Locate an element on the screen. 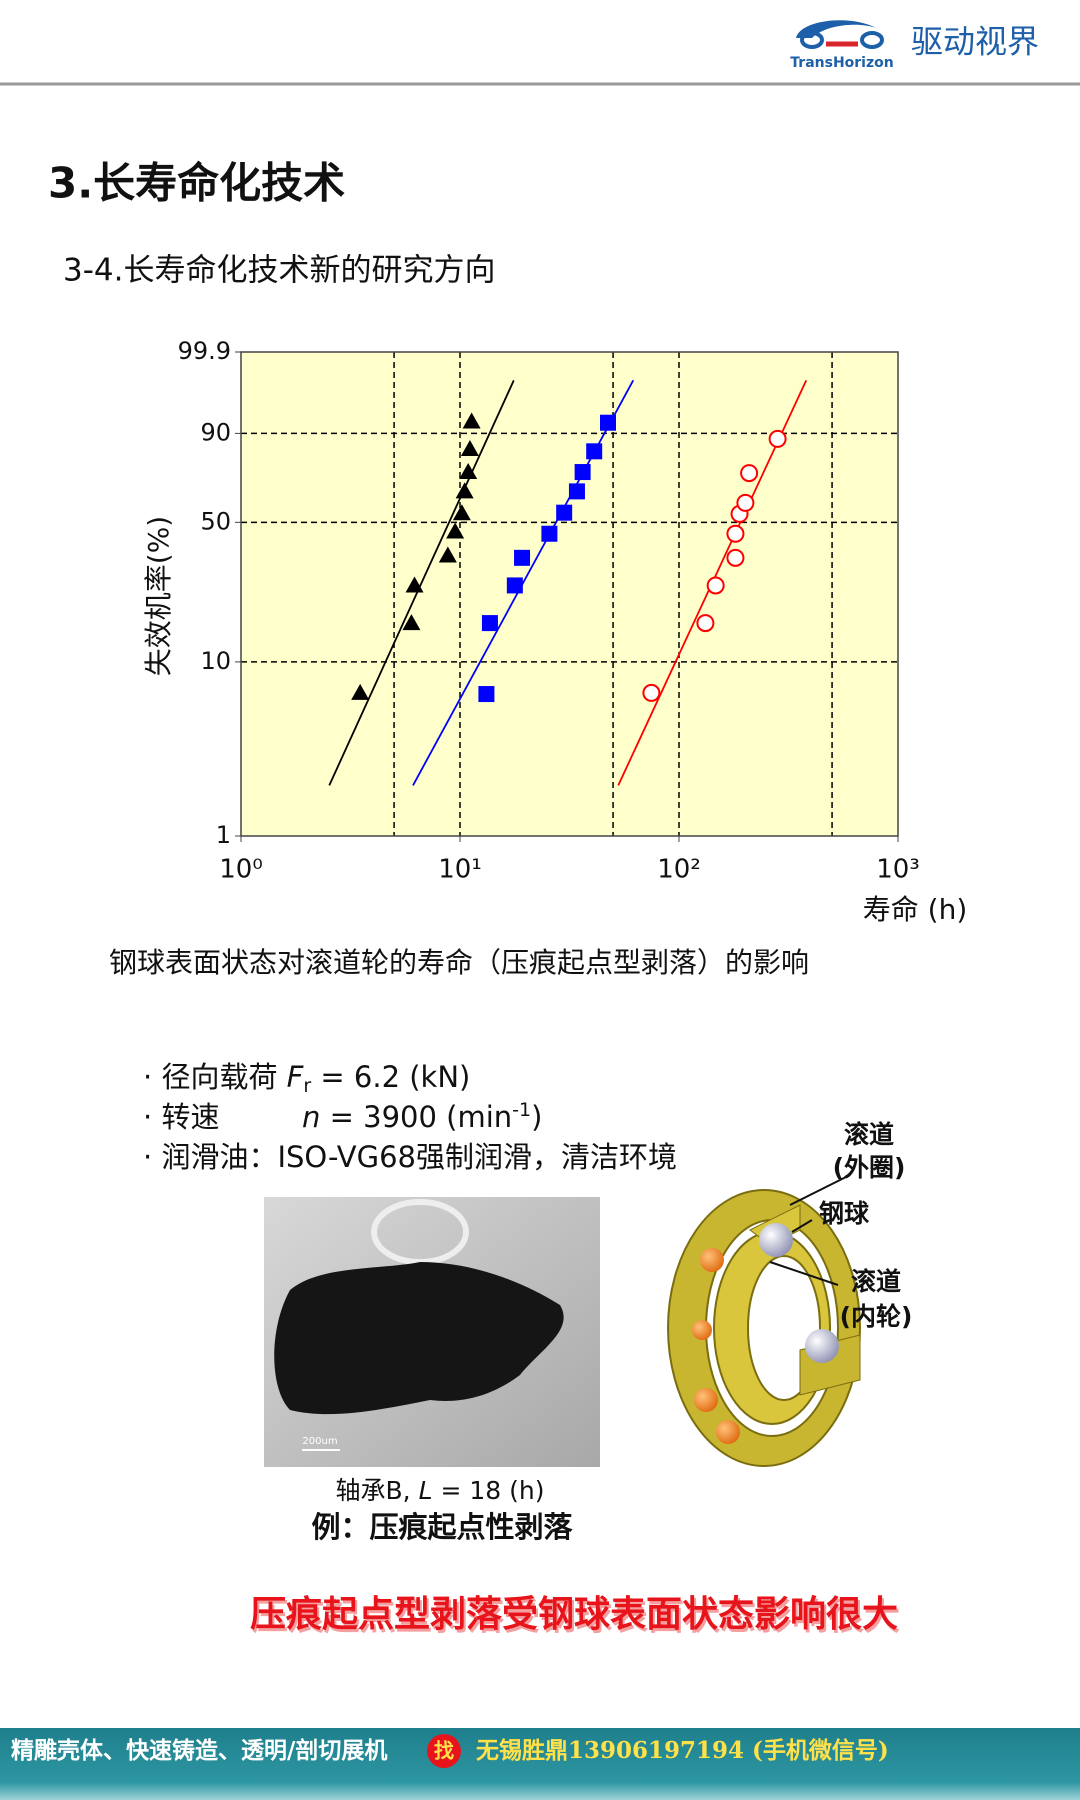 The image size is (1080, 1800). subscript: r is located at coordinates (307, 1086).